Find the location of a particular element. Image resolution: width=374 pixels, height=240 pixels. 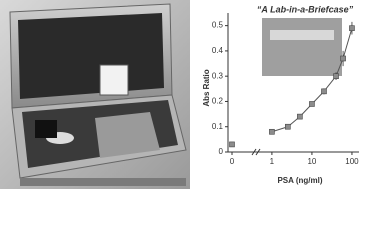

y-tick-label: 0.2 is located at coordinates (218, 101).